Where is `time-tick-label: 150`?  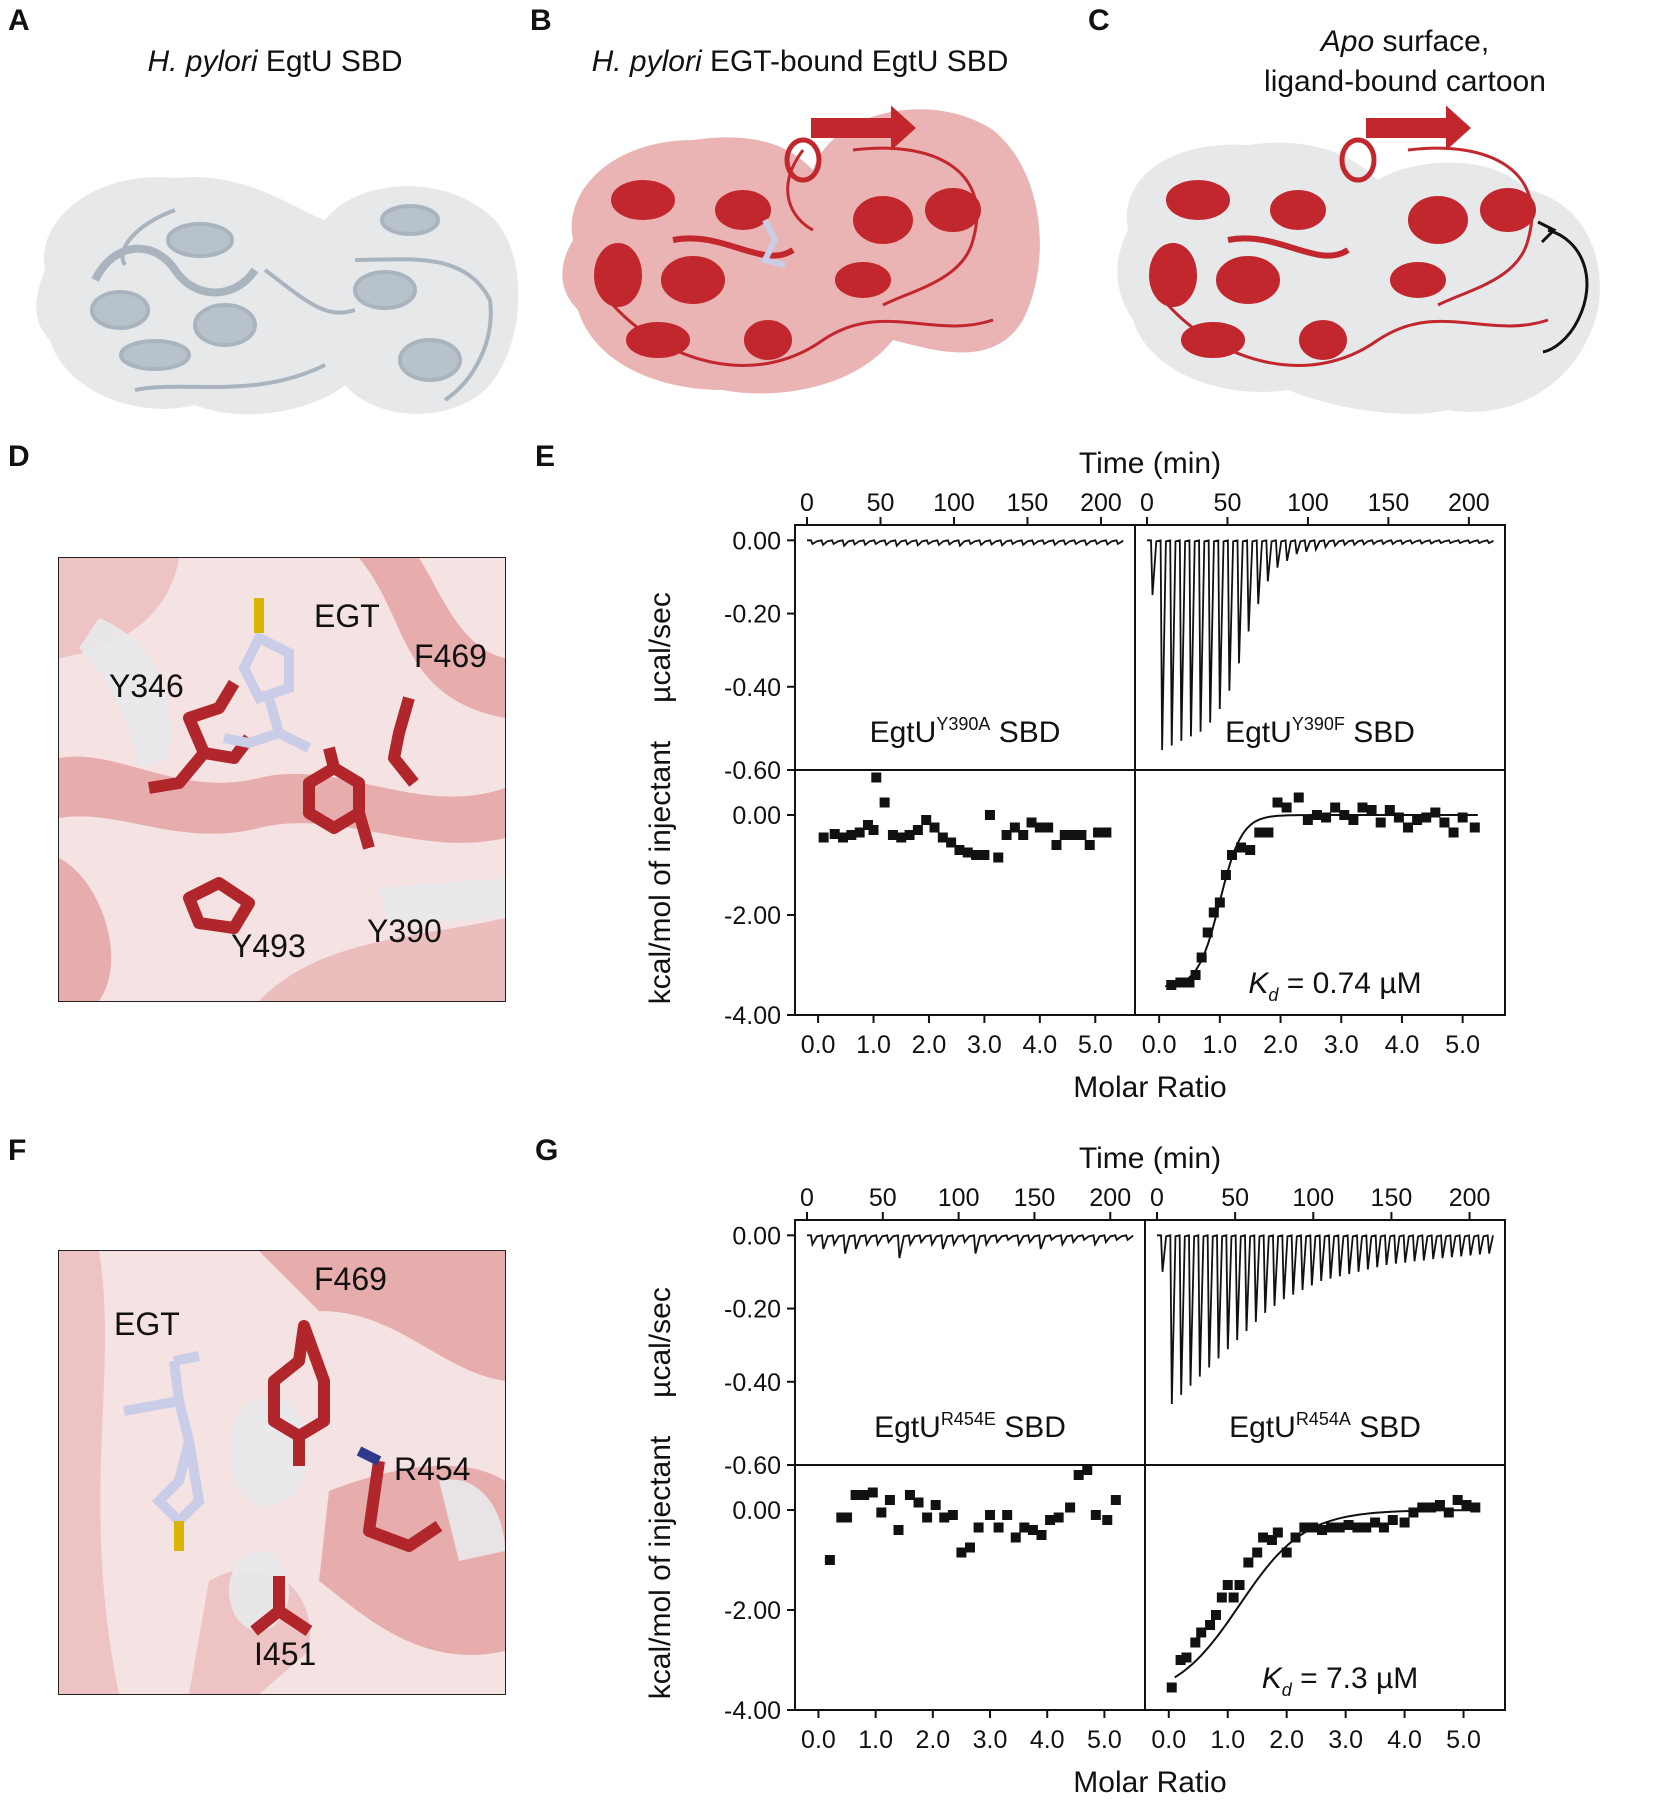 time-tick-label: 150 is located at coordinates (1392, 1198).